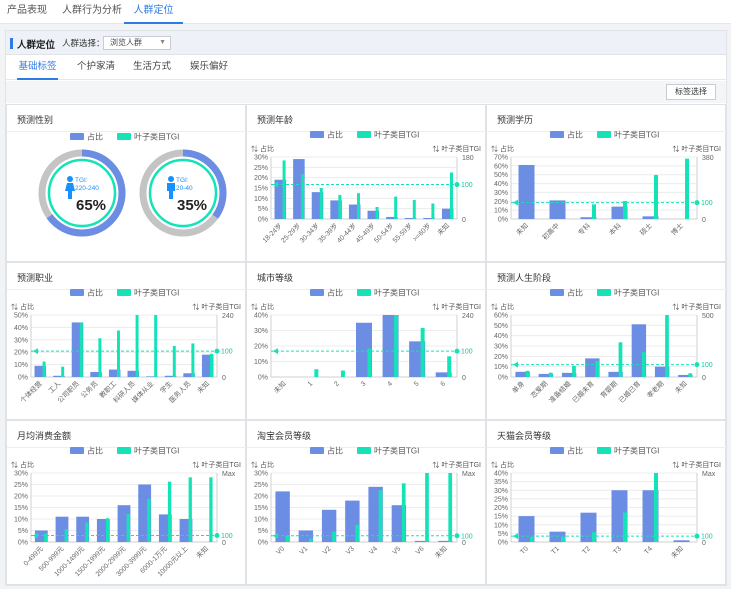 Image resolution: width=731 pixels, height=589 pixels. I want to click on crowd-select: 浏览人群 ▼, so click(137, 43).